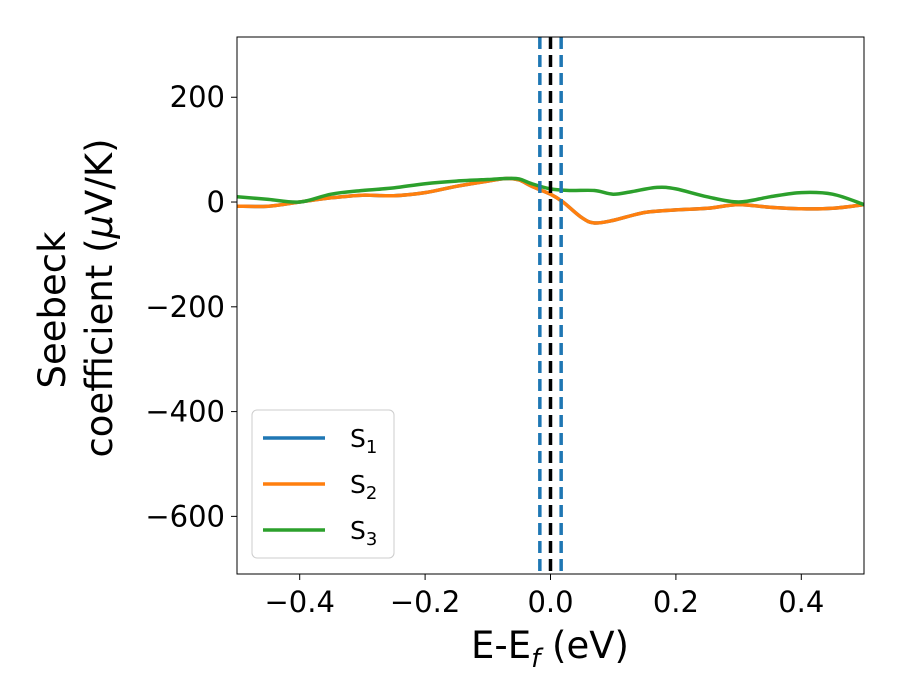 This screenshot has width=900, height=700. What do you see at coordinates (363, 441) in the screenshot?
I see `legend-label-s1: S1` at bounding box center [363, 441].